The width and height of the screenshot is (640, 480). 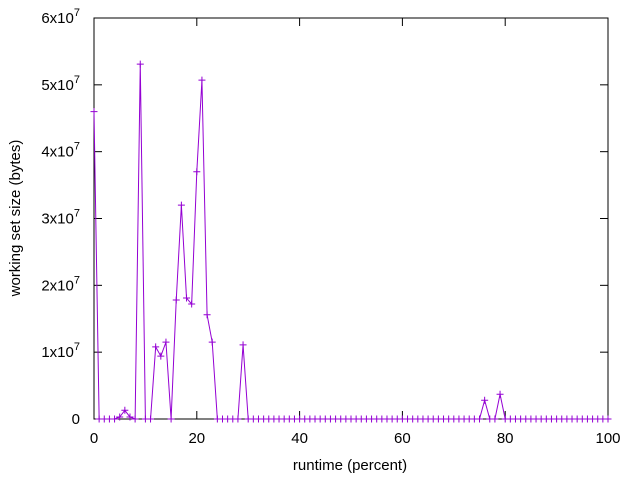 I want to click on y-tick-label: 6x10⁷, so click(x=60, y=17).